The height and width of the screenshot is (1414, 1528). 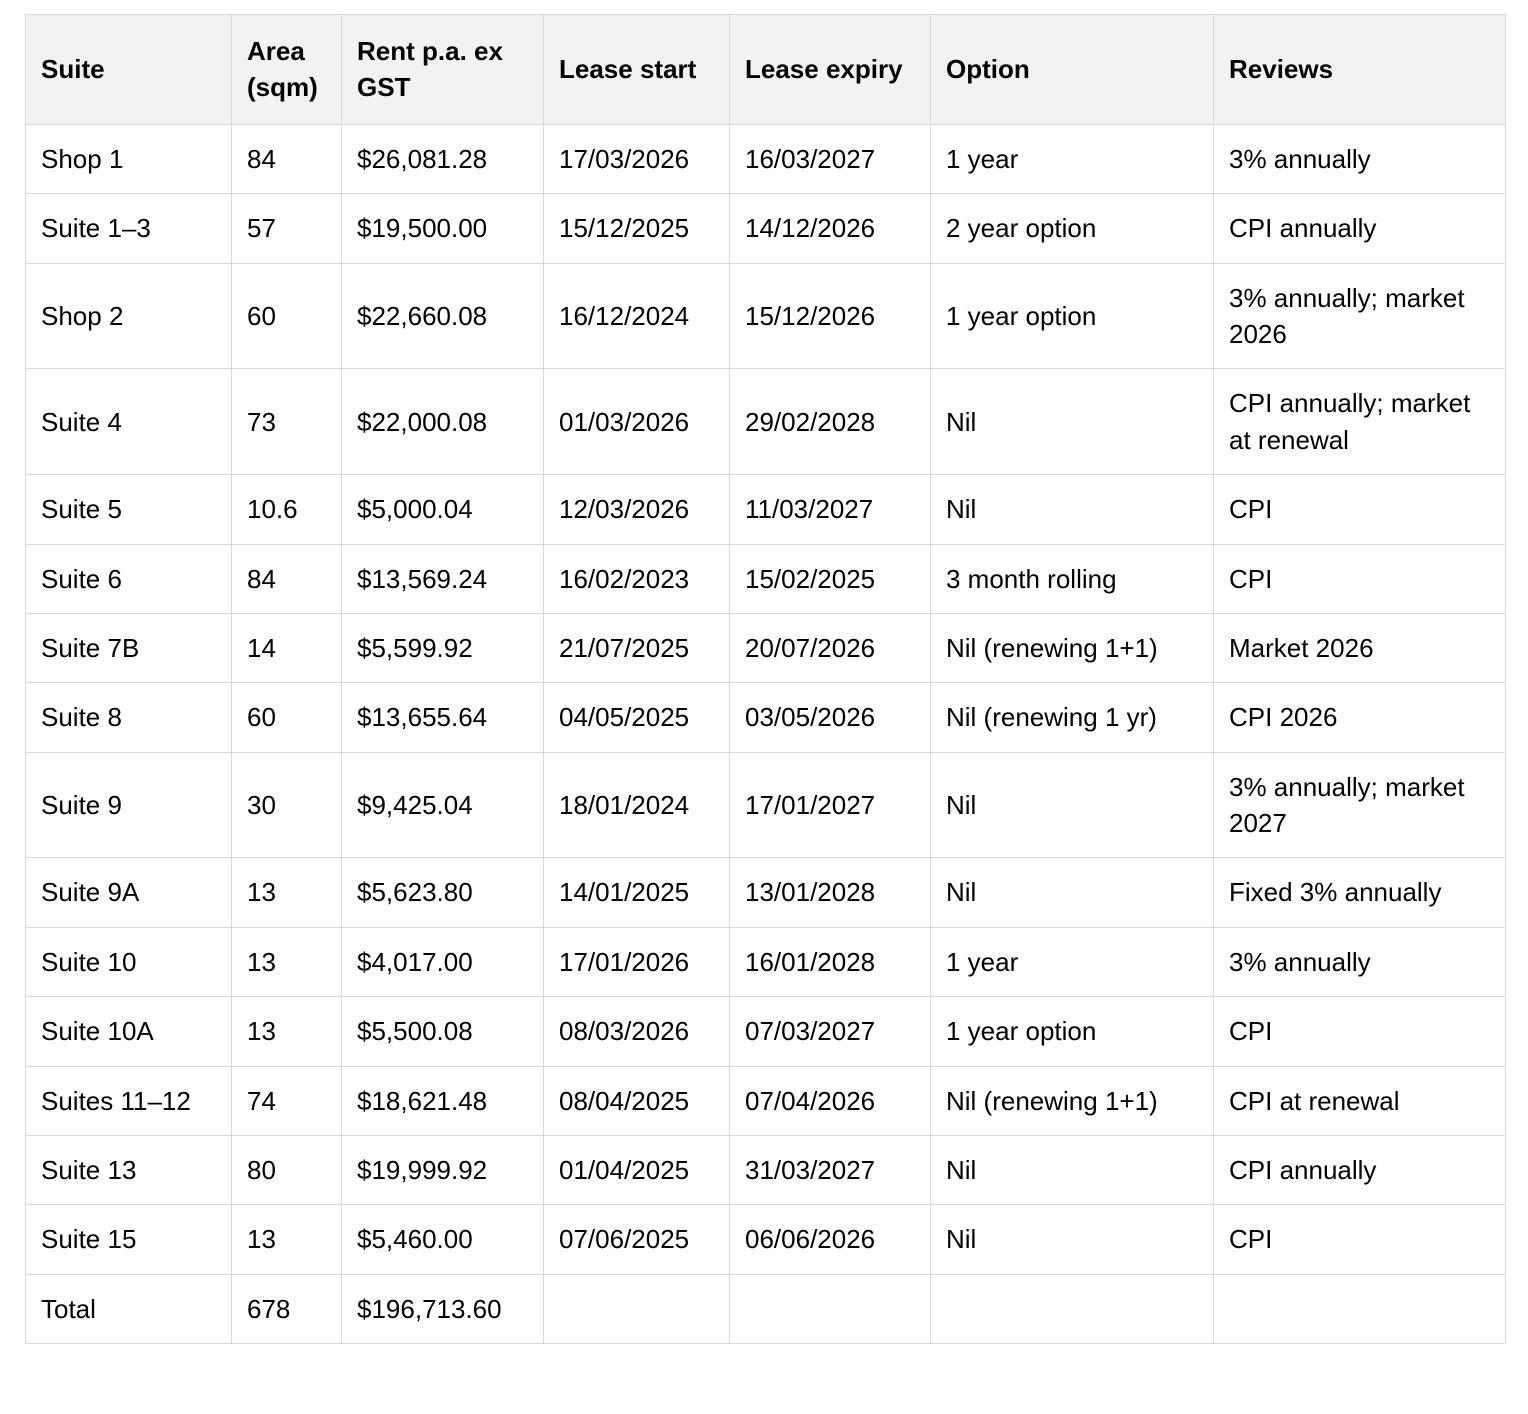 What do you see at coordinates (1359, 717) in the screenshot?
I see `cell-reviews: CPI 2026` at bounding box center [1359, 717].